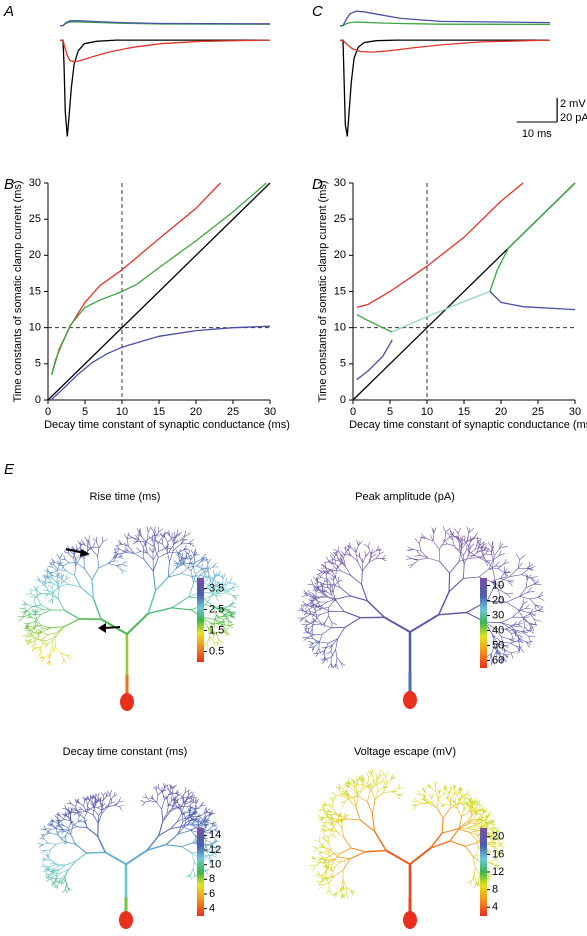  Describe the element at coordinates (445, 46) in the screenshot. I see `series-line` at that location.